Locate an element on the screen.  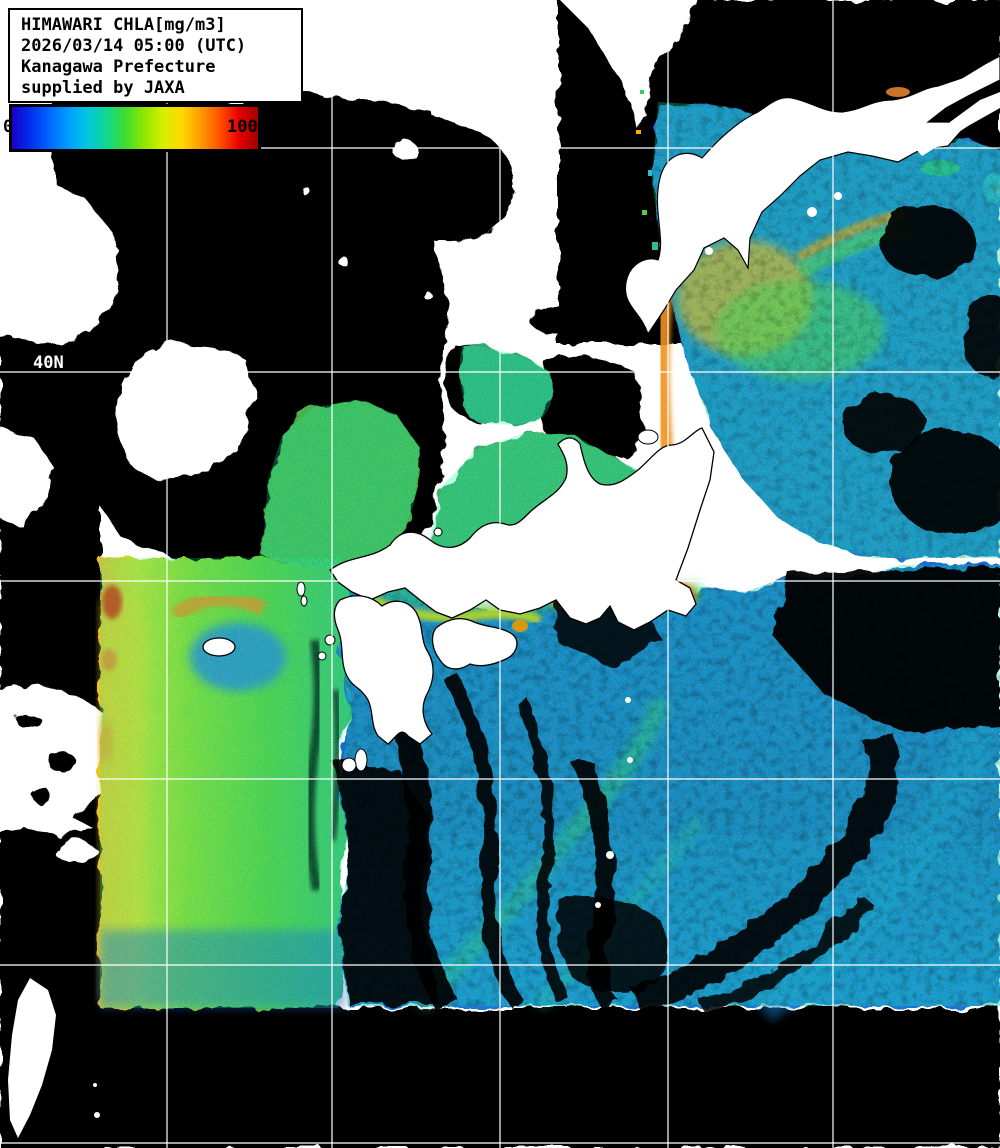
colorbar-min-label: 0 is located at coordinates (8, 127).